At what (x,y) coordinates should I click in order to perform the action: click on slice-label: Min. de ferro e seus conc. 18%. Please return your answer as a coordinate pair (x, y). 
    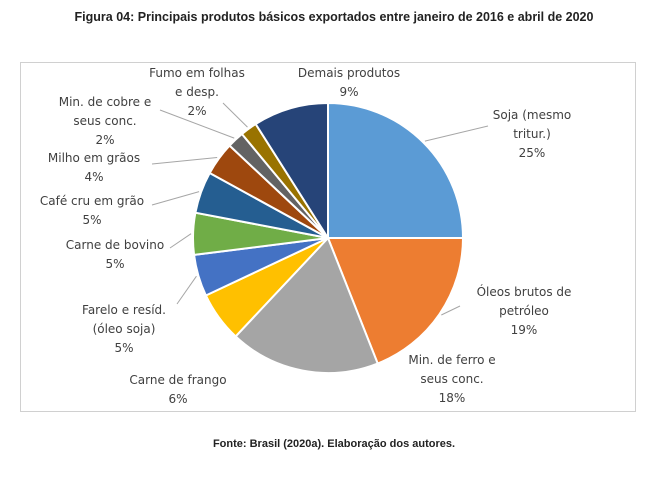
    Looking at the image, I should click on (451, 379).